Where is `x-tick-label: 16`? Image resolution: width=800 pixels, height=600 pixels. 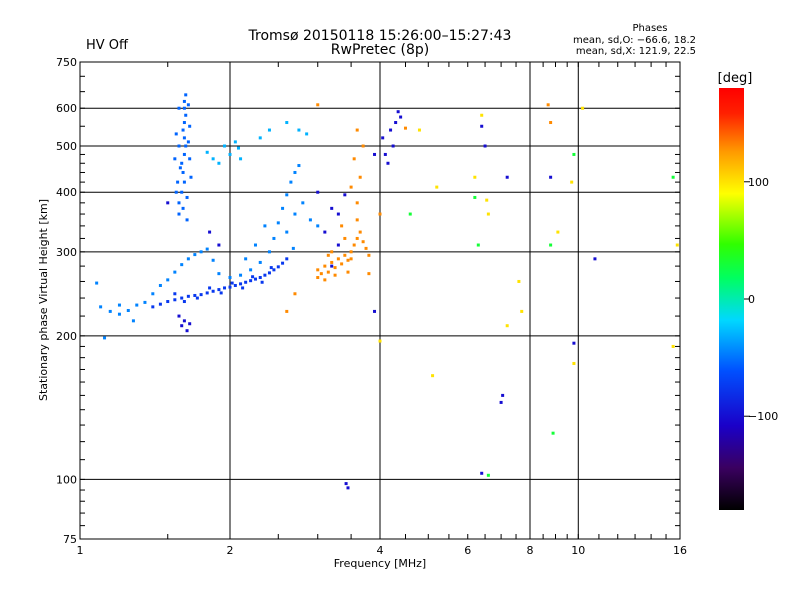 x-tick-label: 16 is located at coordinates (680, 550).